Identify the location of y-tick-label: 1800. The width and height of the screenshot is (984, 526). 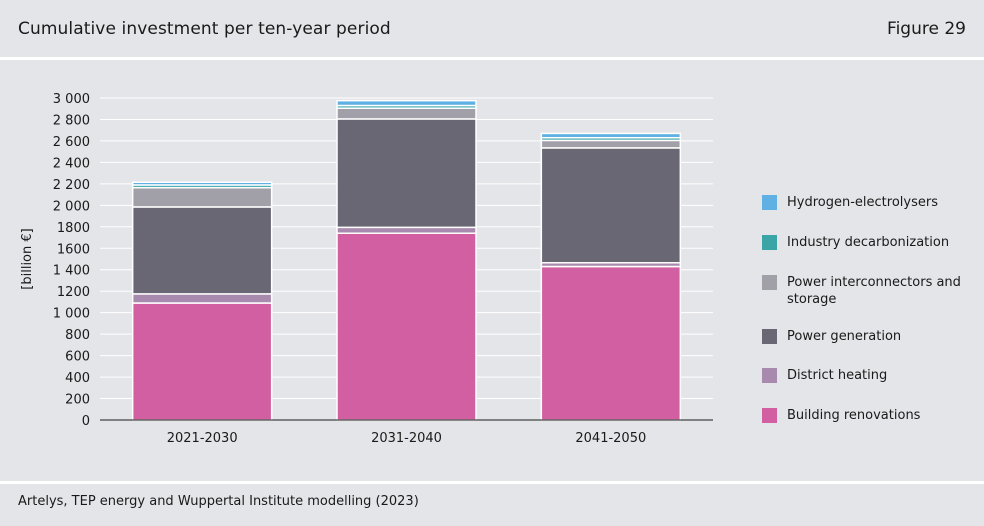
(73, 228).